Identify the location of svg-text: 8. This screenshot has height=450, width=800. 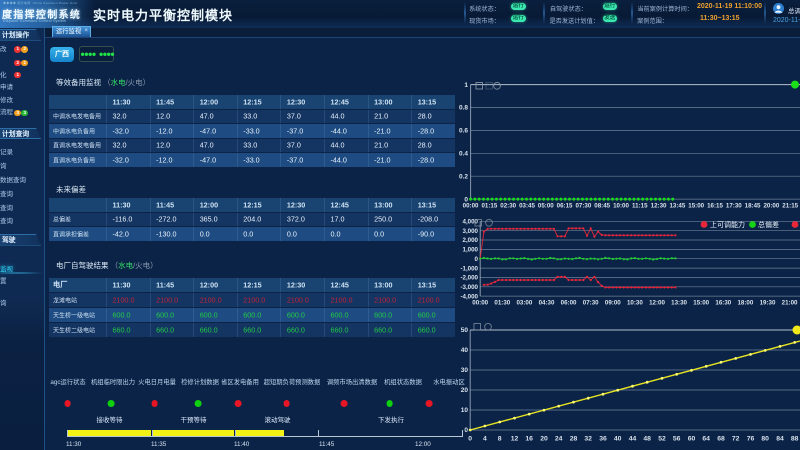
(500, 439).